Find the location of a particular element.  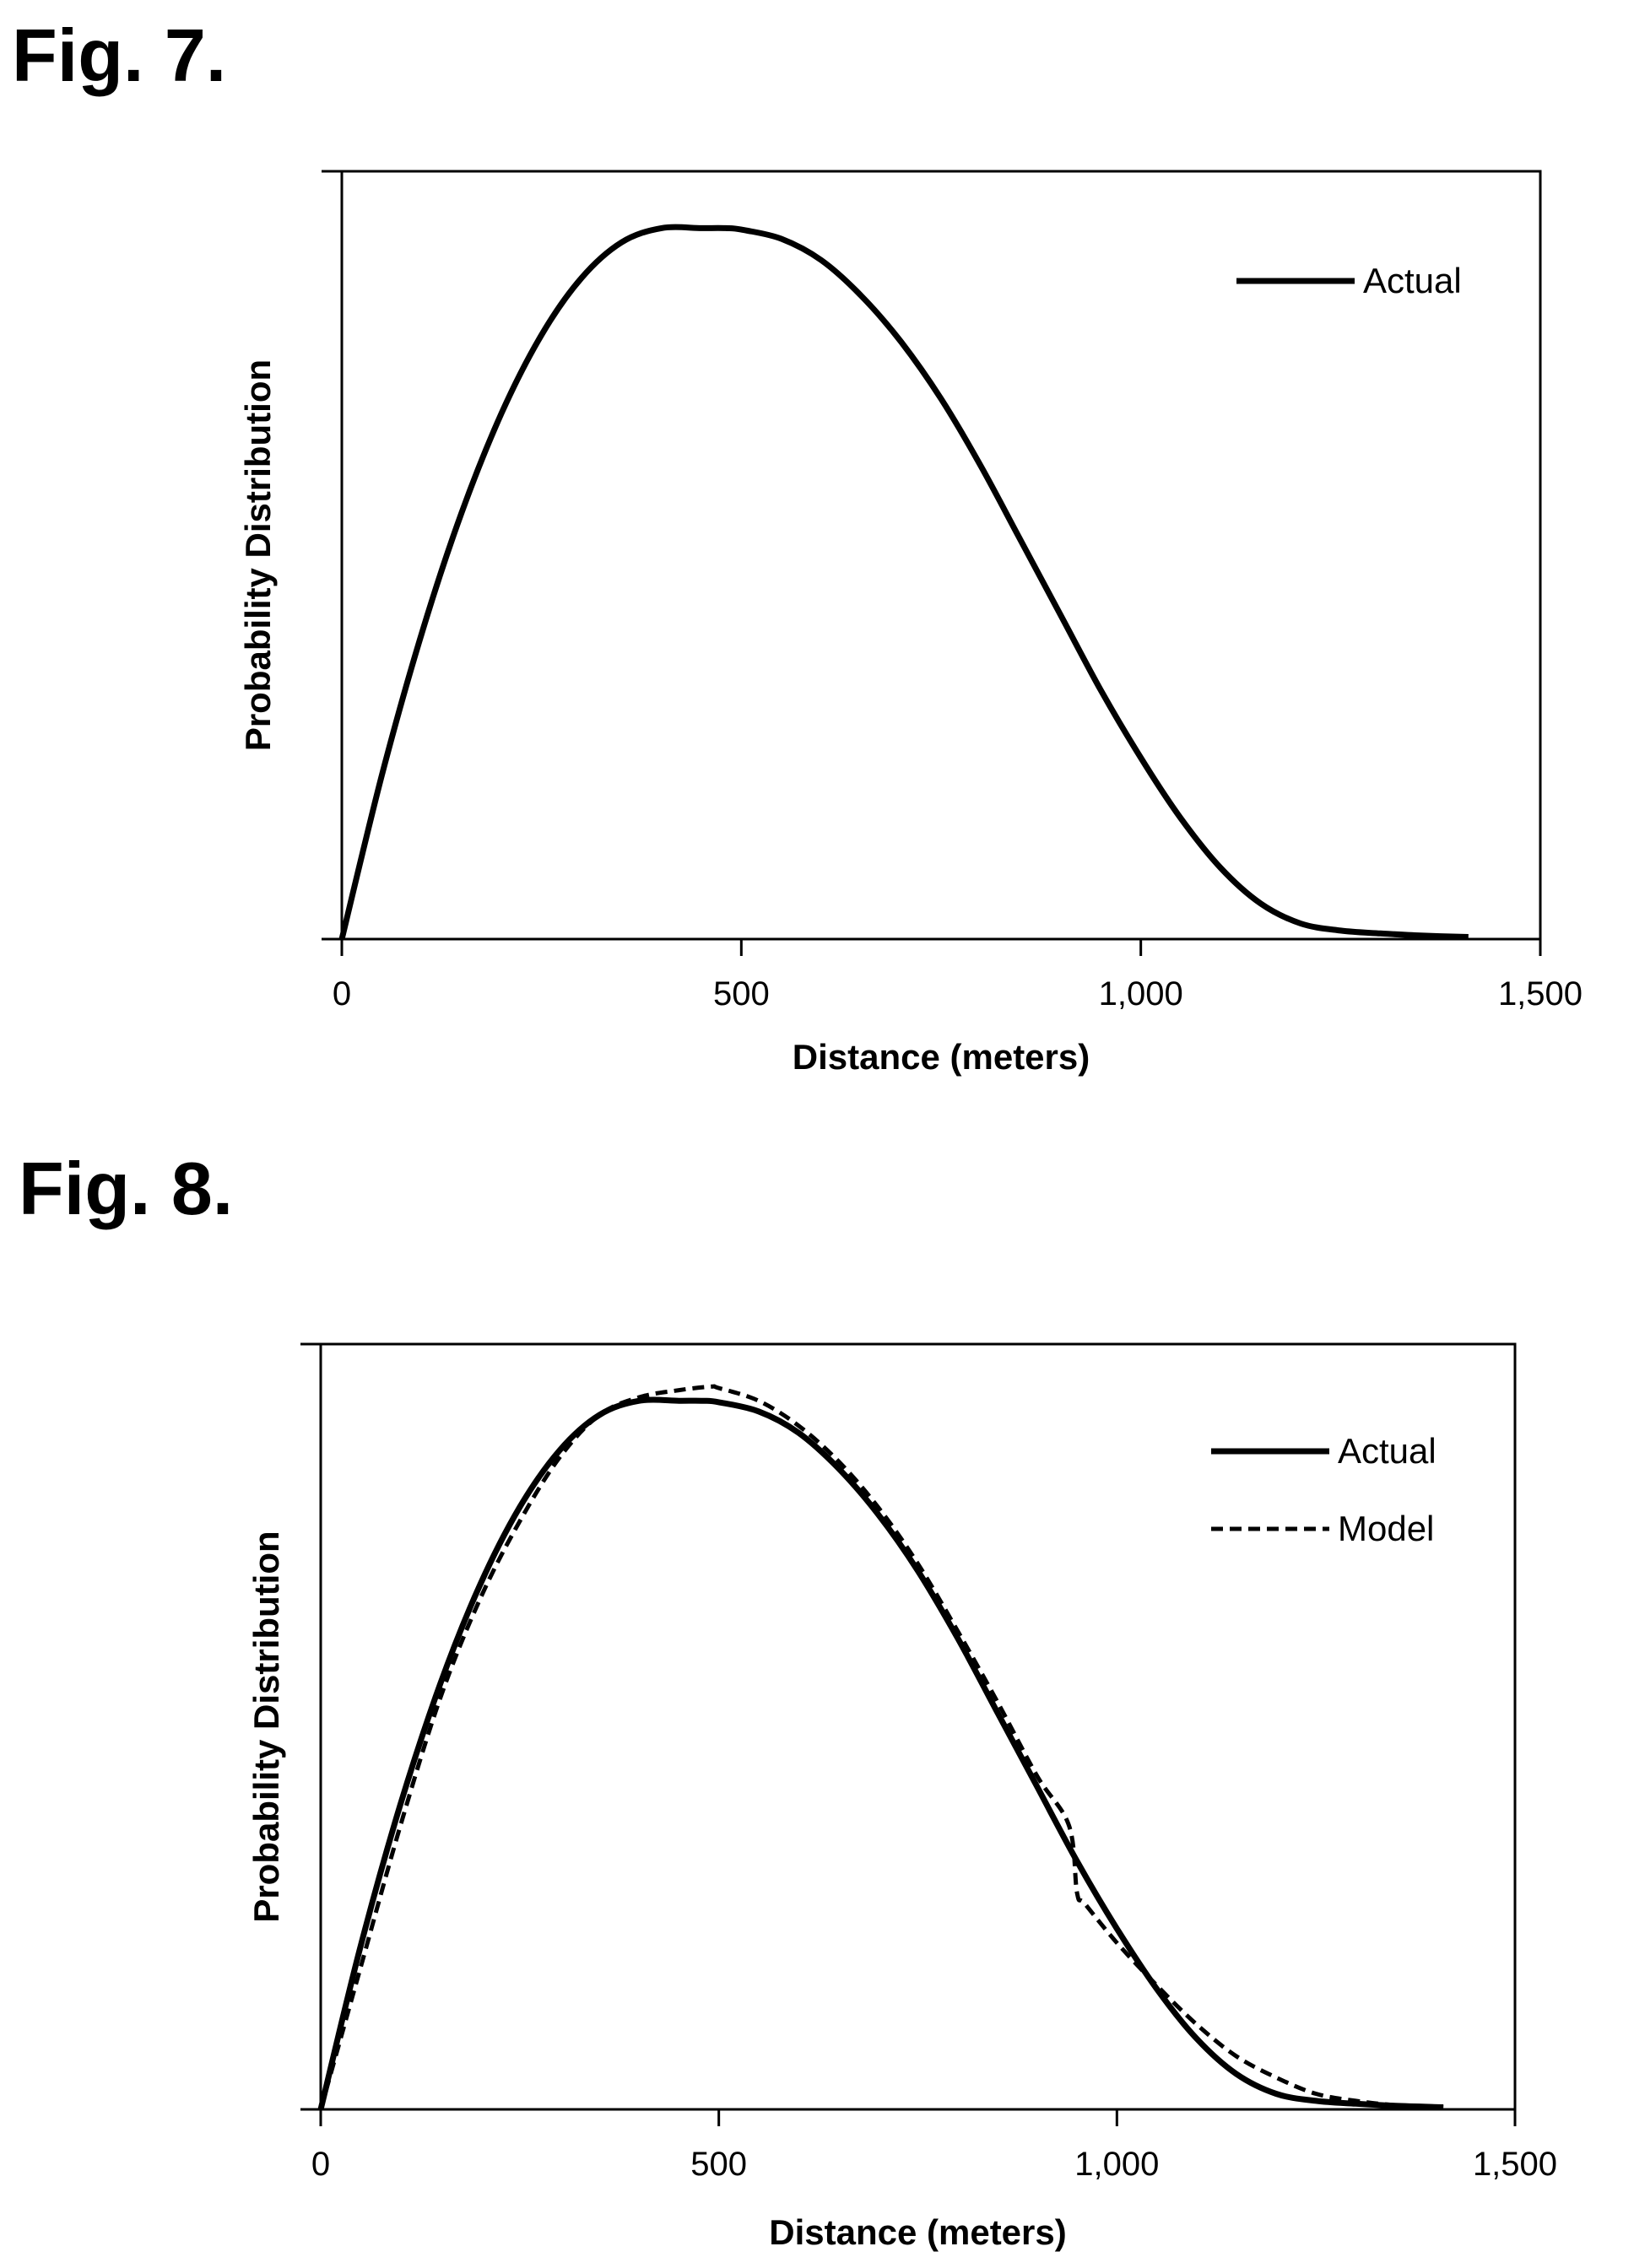

fig7-x-tick-label: 500 is located at coordinates (742, 993).